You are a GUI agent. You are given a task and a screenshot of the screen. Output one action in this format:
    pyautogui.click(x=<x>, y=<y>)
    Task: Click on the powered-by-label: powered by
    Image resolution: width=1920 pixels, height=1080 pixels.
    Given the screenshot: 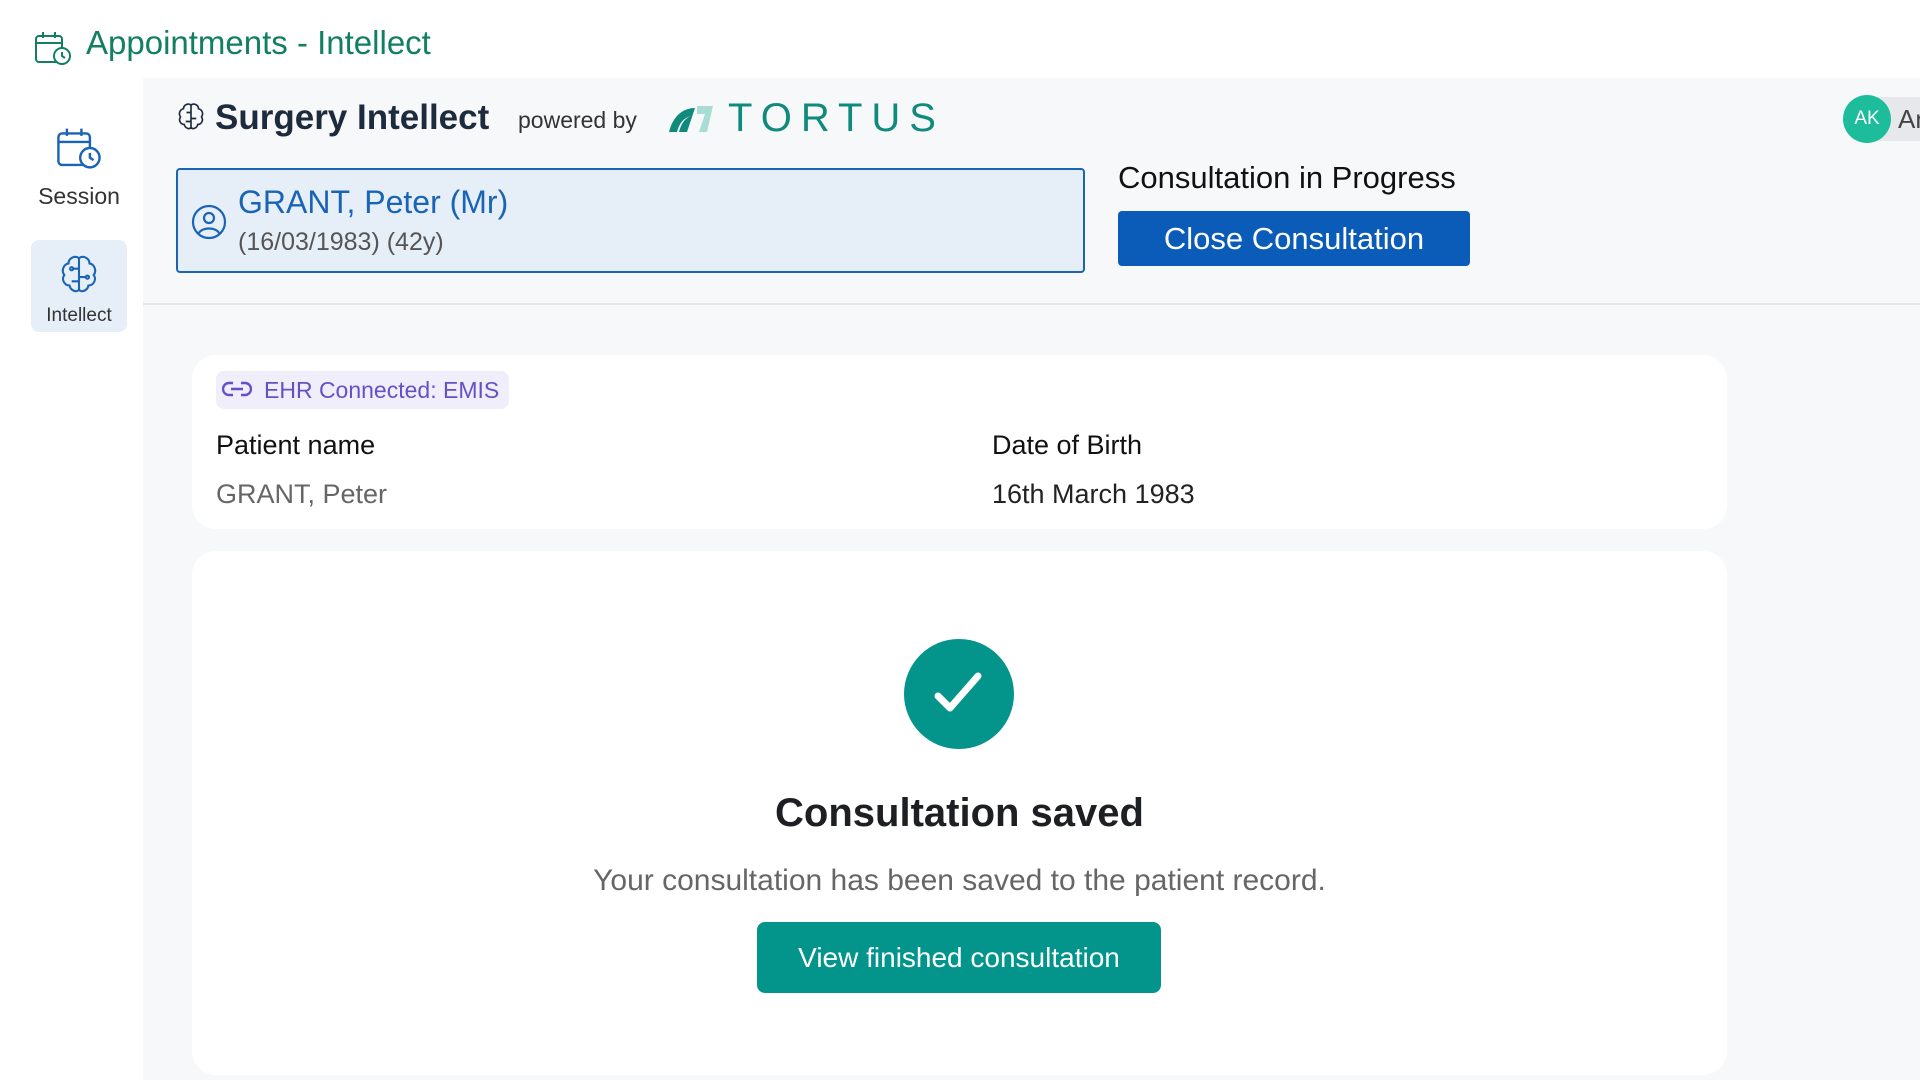 What is the action you would take?
    pyautogui.click(x=577, y=120)
    